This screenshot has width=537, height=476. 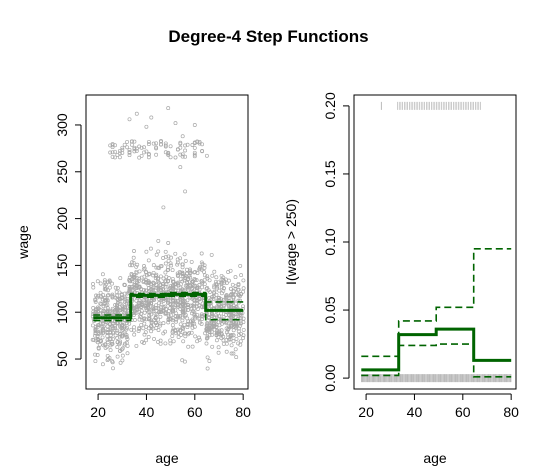 I want to click on x-tick-label: 80, so click(x=243, y=412).